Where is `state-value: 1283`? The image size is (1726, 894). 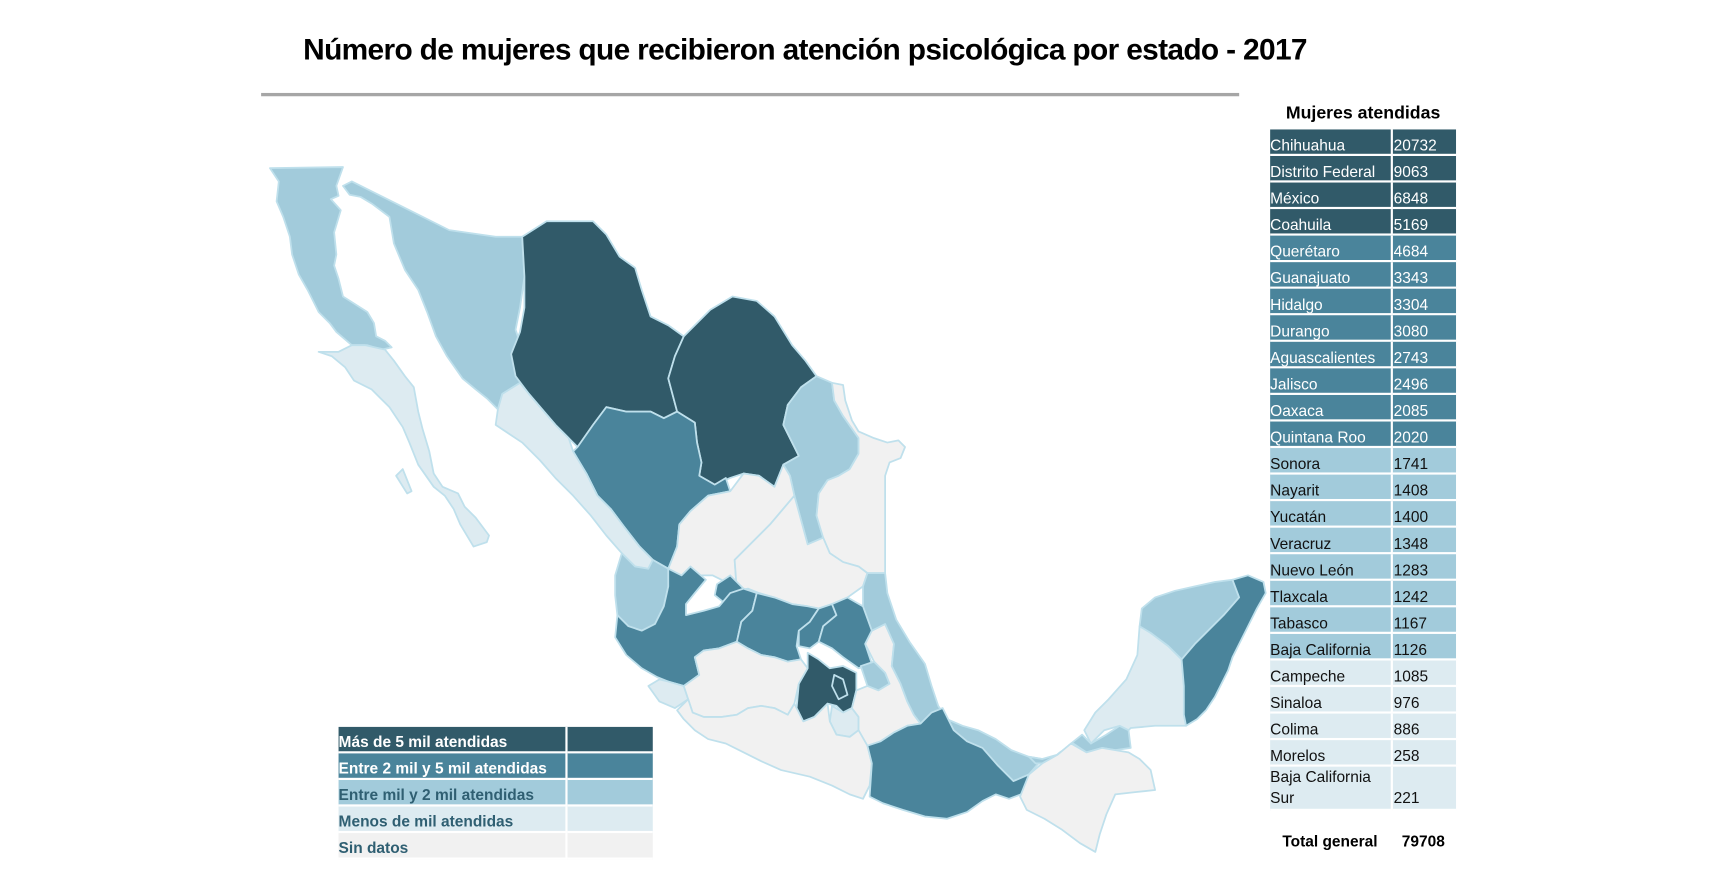
state-value: 1283 is located at coordinates (1424, 567).